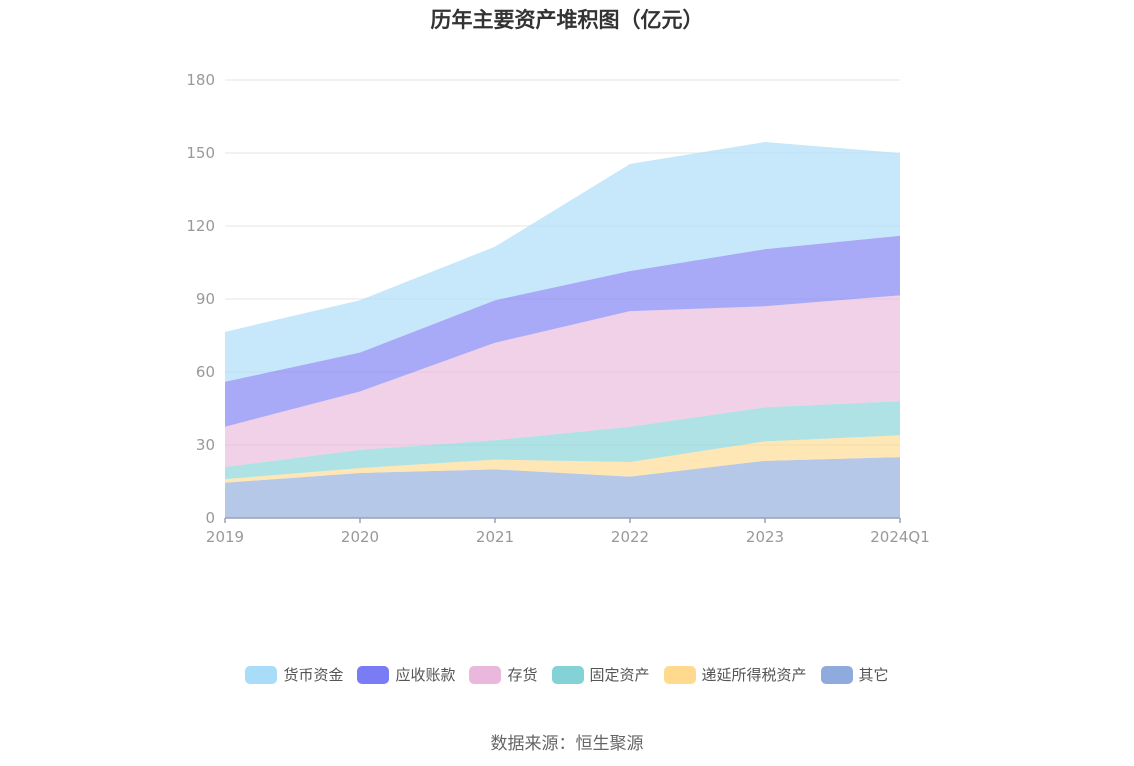 This screenshot has height=766, width=1134. I want to click on x-tick-label: 2019, so click(225, 537).